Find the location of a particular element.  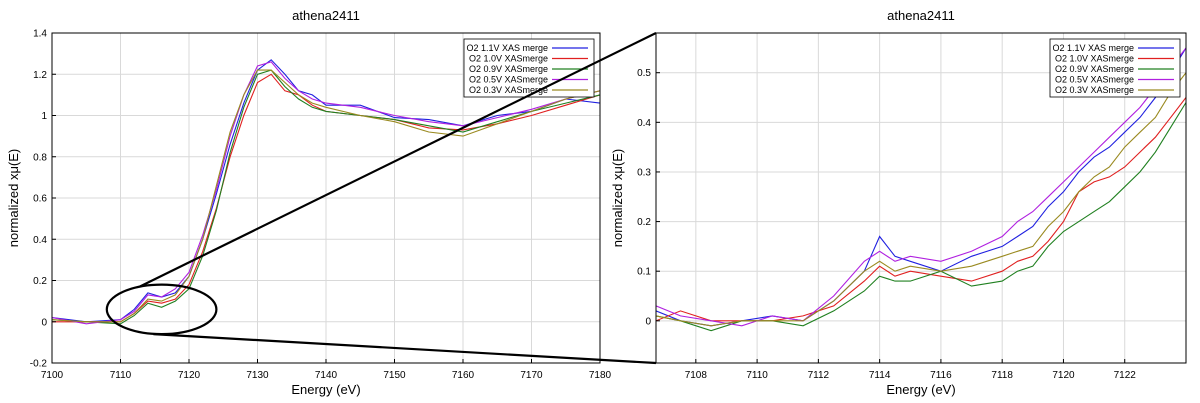

y-tick-label: -0.2 is located at coordinates (39, 364).